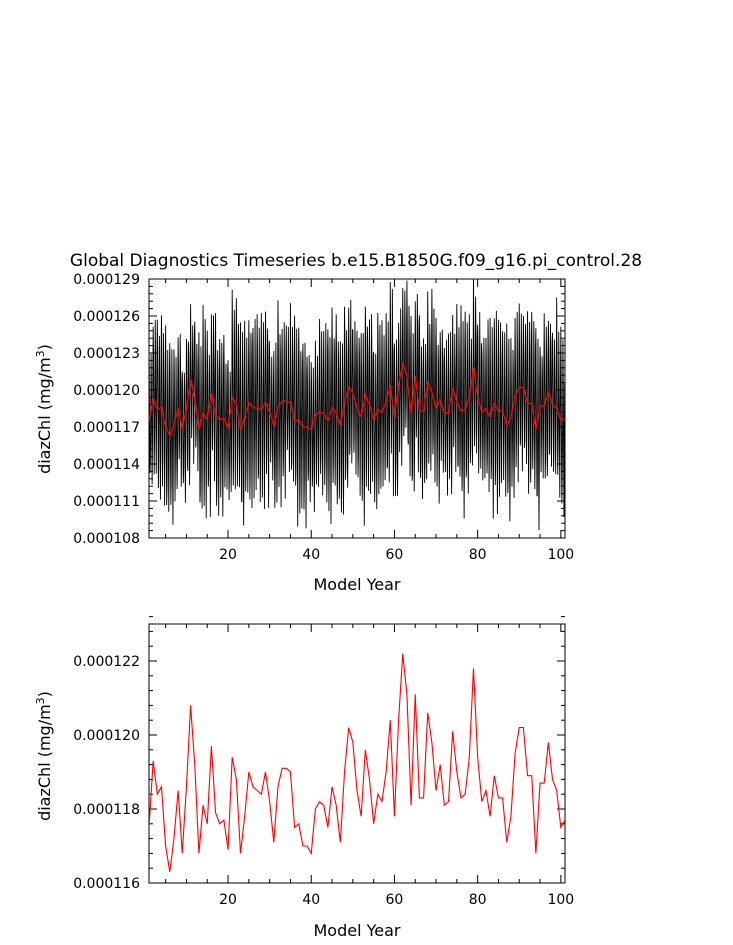 Image resolution: width=733 pixels, height=945 pixels. What do you see at coordinates (357, 930) in the screenshot?
I see `bottom-x-axis-label: Model Year` at bounding box center [357, 930].